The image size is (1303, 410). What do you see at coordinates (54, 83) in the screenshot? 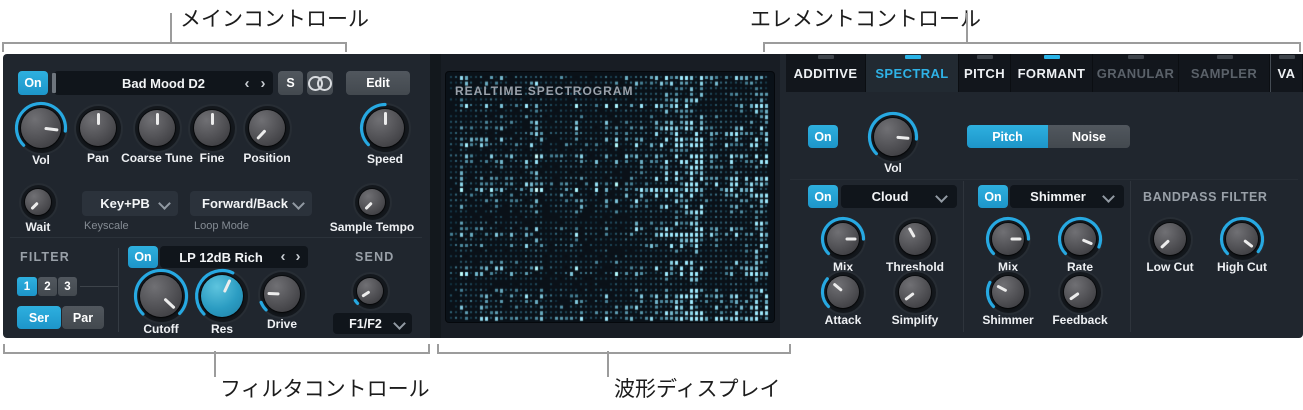
I see `sample-drag-handle` at bounding box center [54, 83].